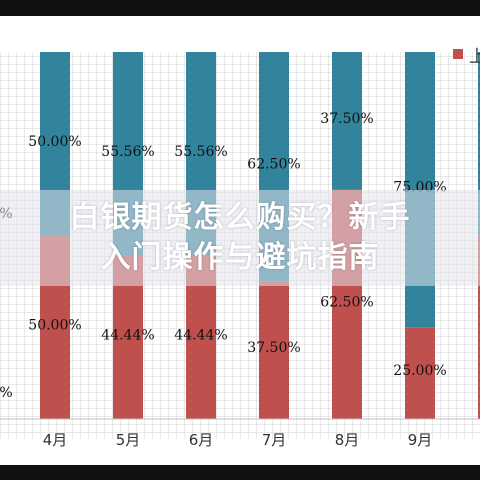 The width and height of the screenshot is (480, 480). What do you see at coordinates (474, 56) in the screenshot?
I see `legend-label: 上` at bounding box center [474, 56].